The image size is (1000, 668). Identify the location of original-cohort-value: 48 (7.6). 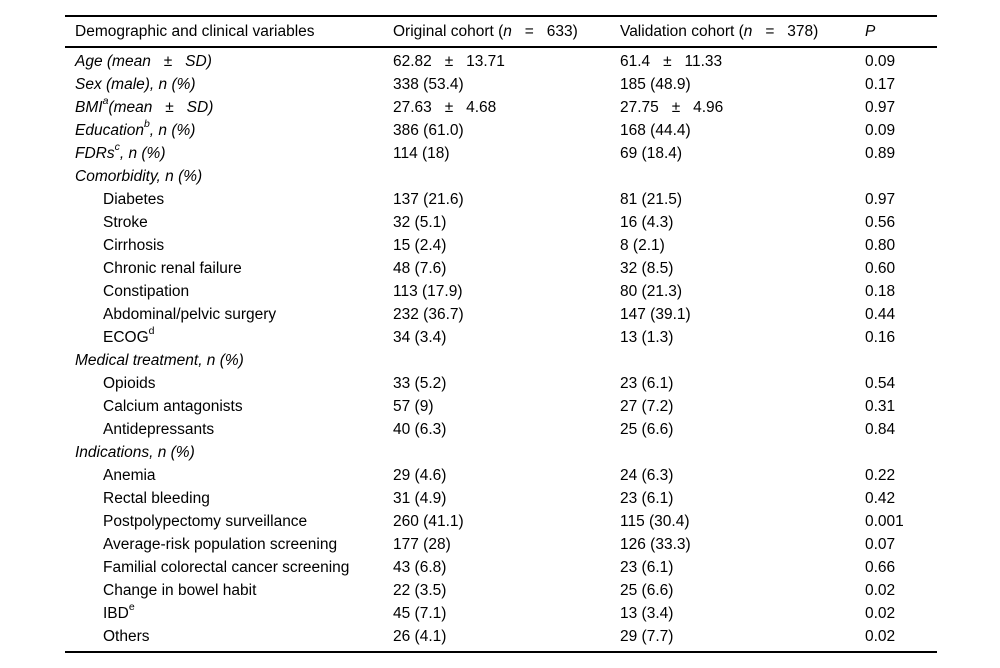
(420, 268).